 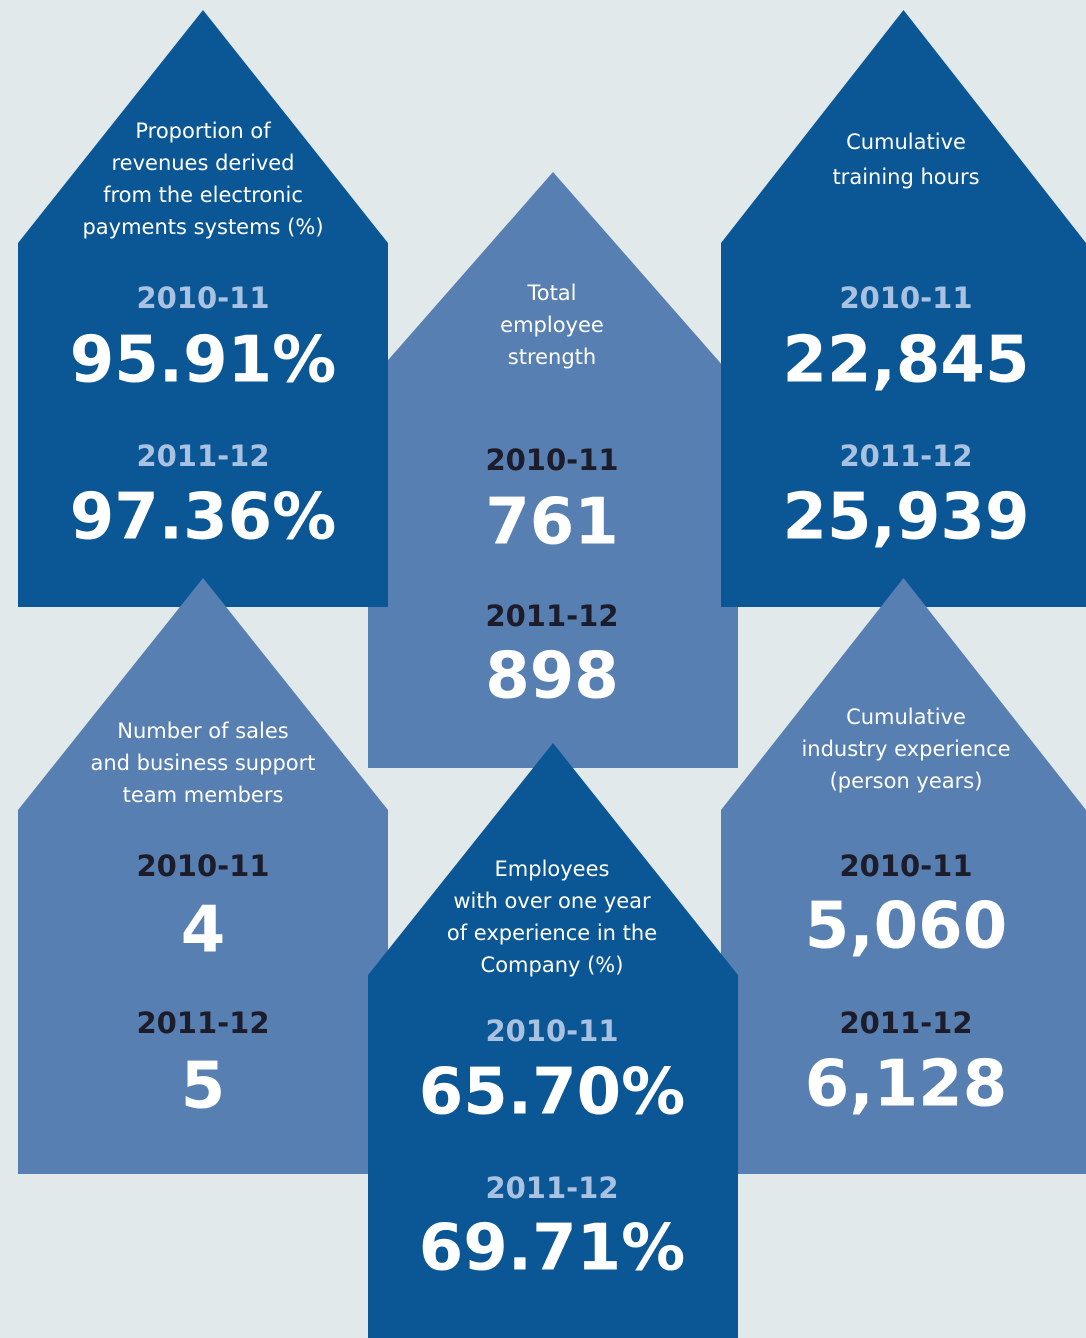 I want to click on year-value: 65.70%, so click(x=552, y=1093).